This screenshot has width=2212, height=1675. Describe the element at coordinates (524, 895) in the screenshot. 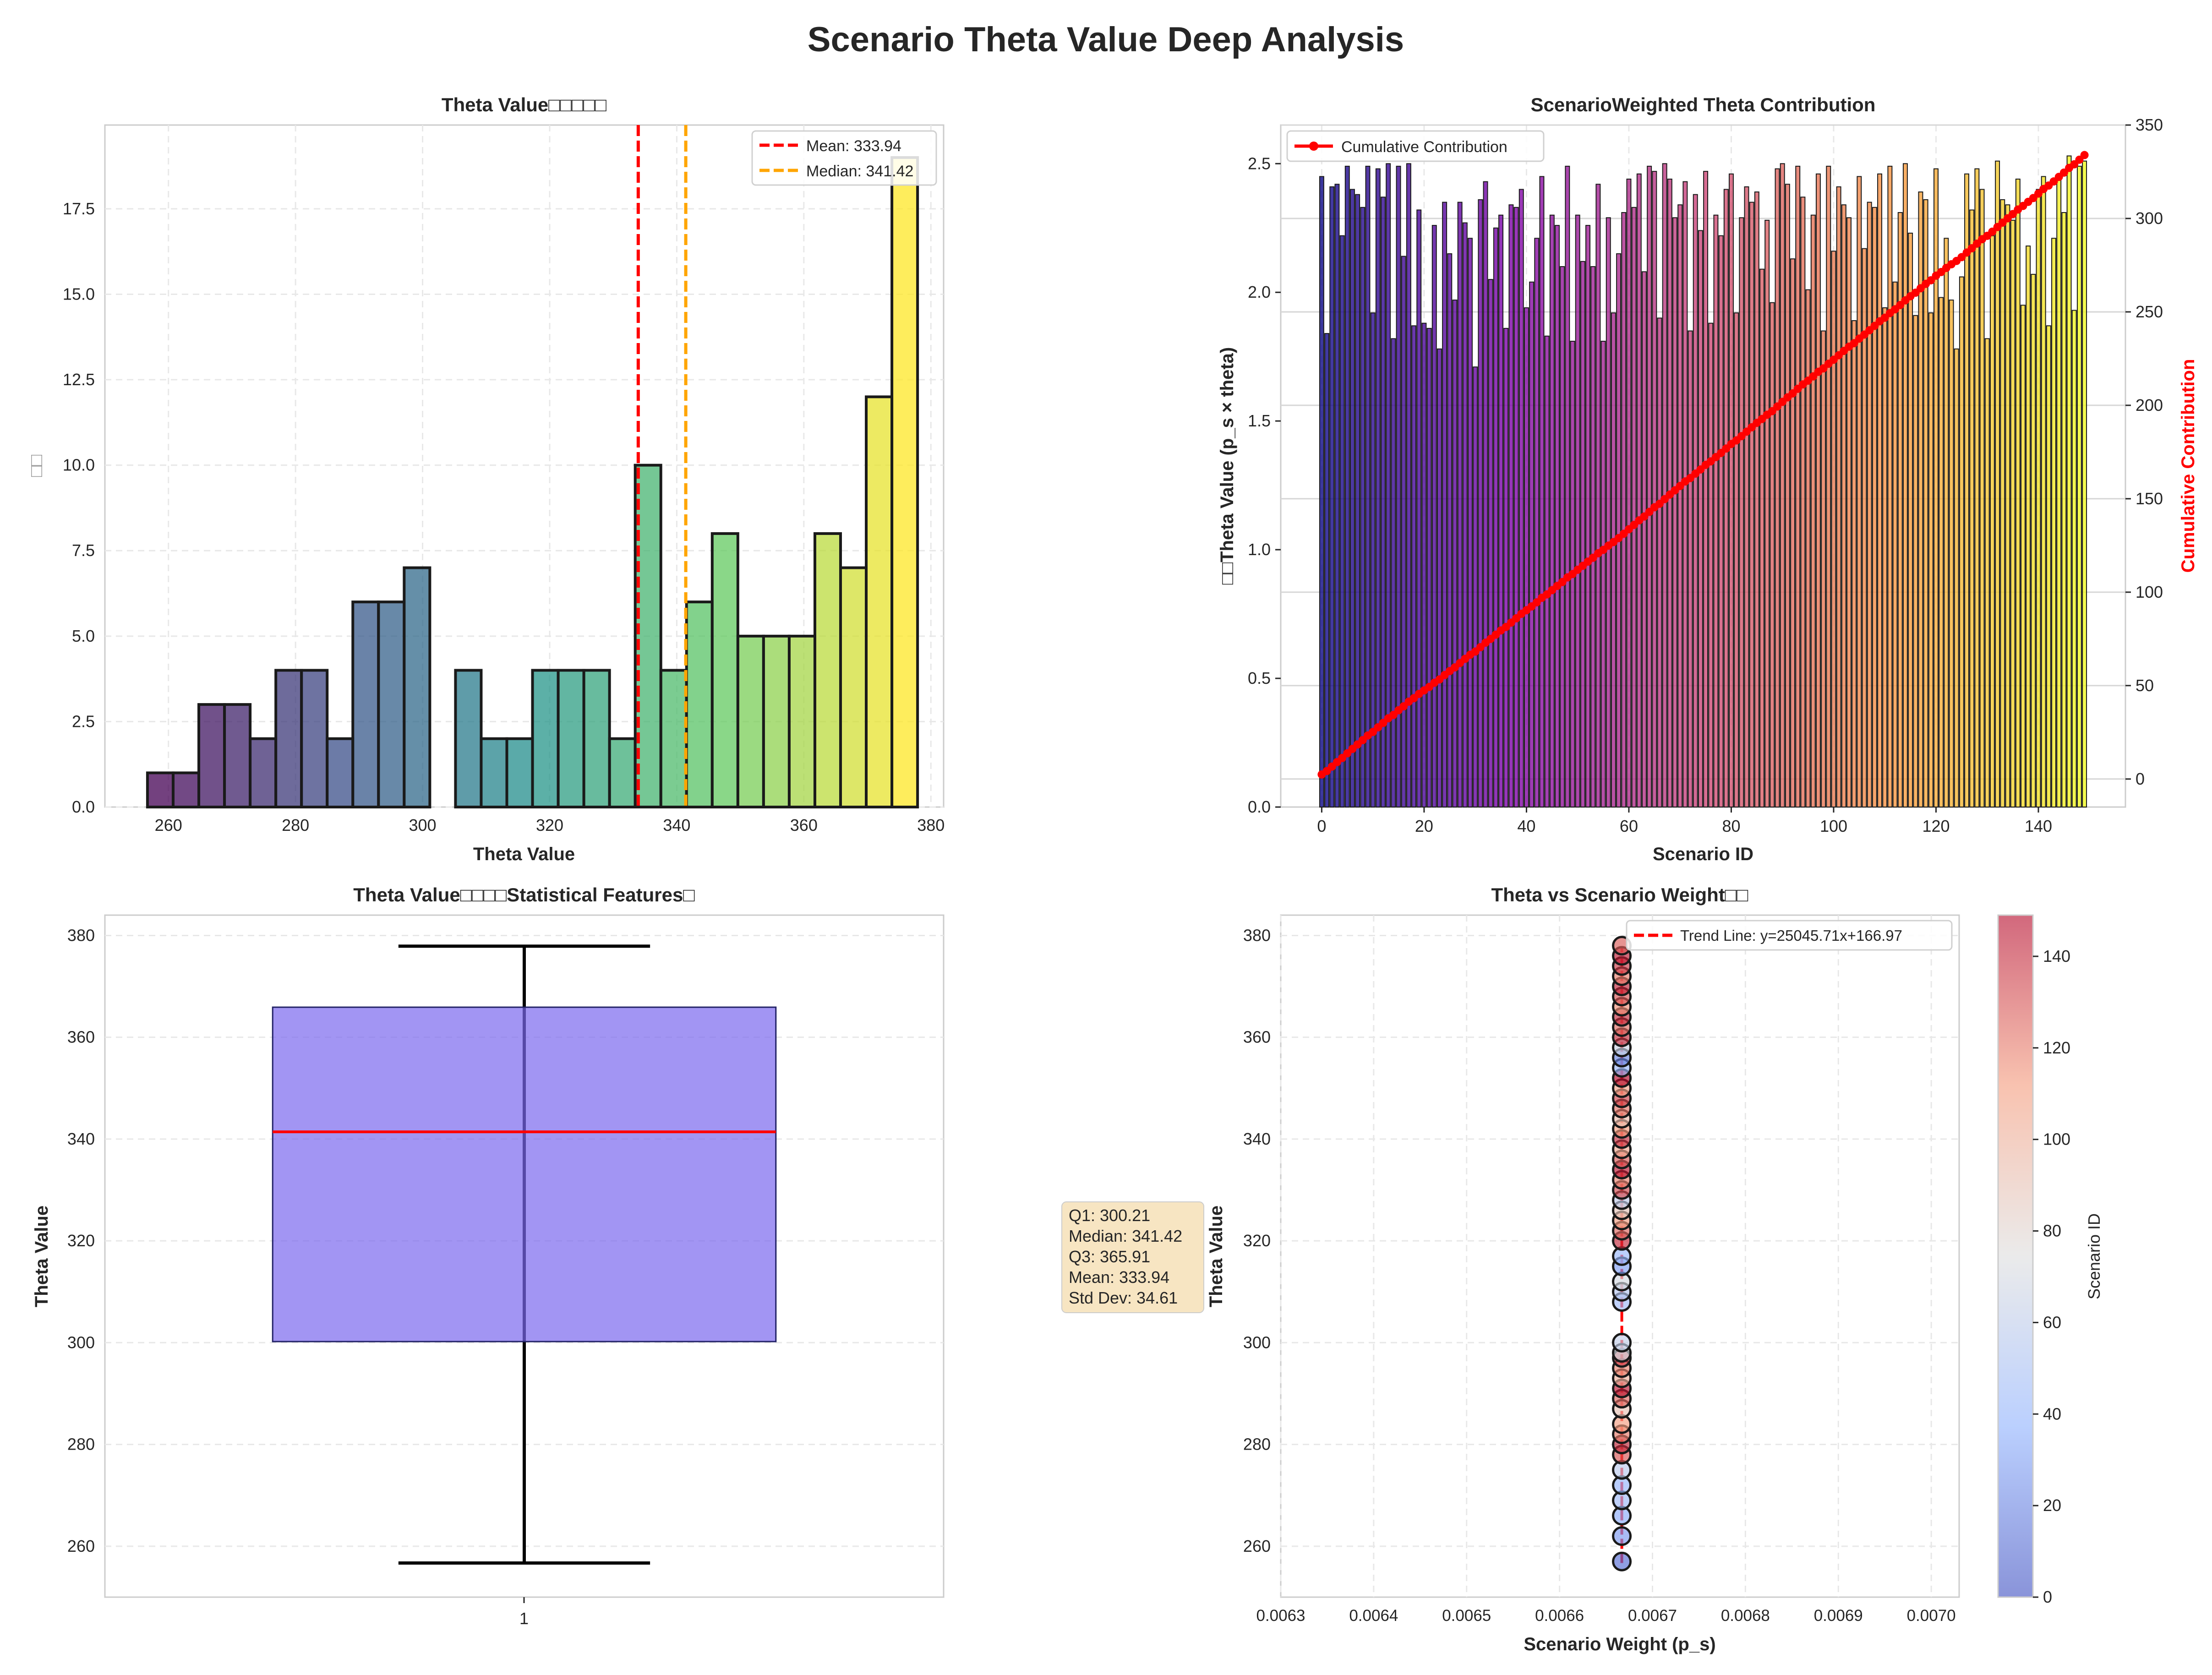

I see `box-title: Theta Value□□□□Statistical Features□` at that location.